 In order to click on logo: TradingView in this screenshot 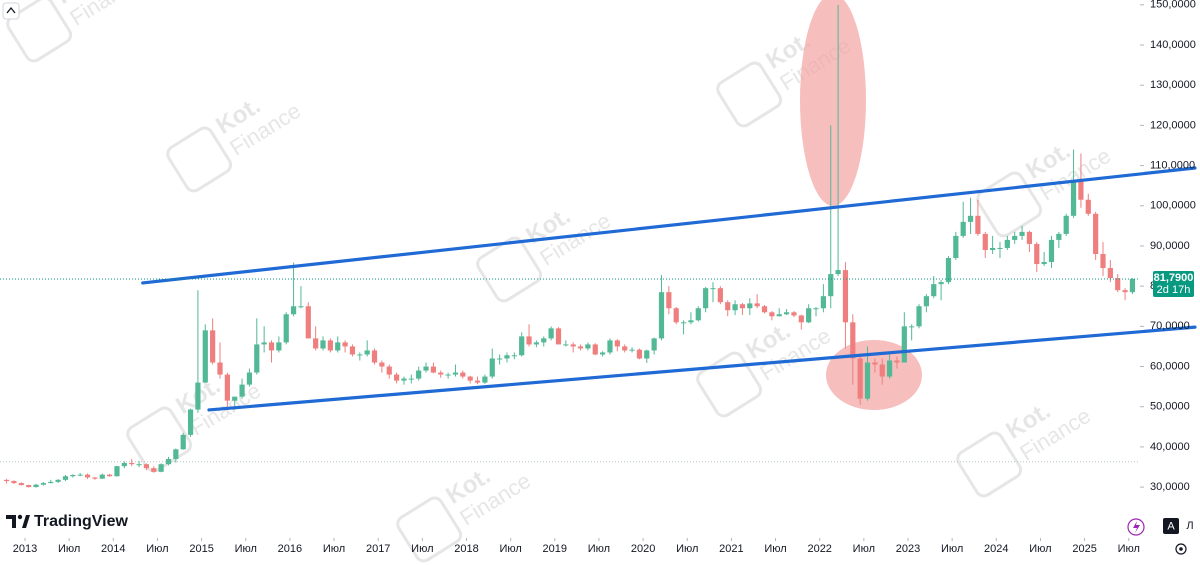, I will do `click(67, 521)`.